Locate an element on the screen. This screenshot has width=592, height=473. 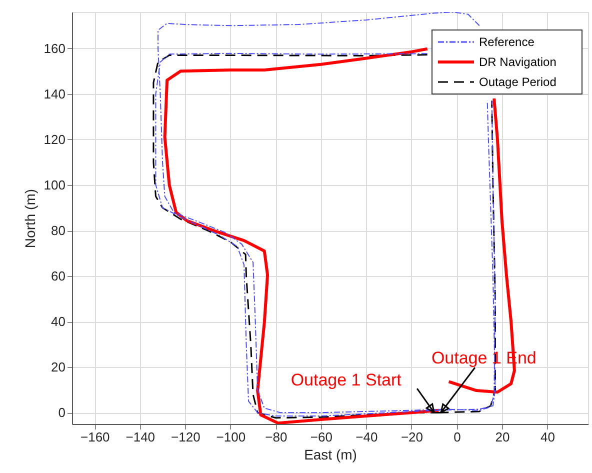
x-tick-label: −20 is located at coordinates (412, 437).